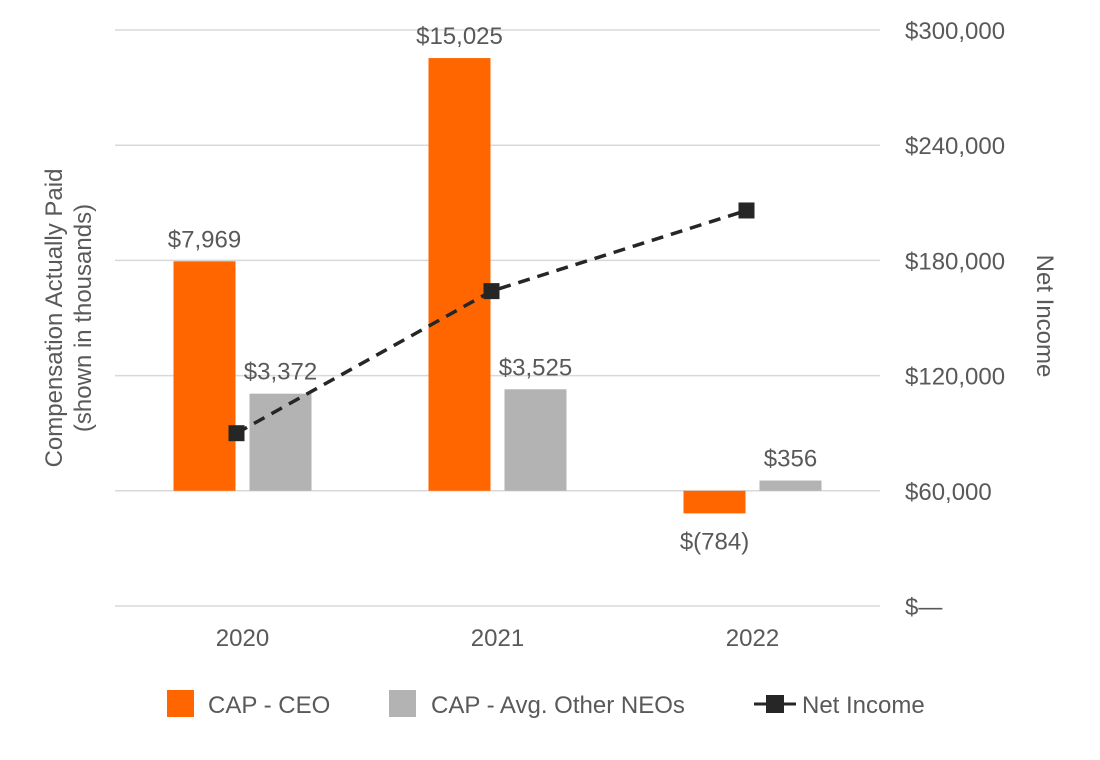 The height and width of the screenshot is (760, 1100). Describe the element at coordinates (955, 146) in the screenshot. I see `right-tick-label: $240,000` at that location.